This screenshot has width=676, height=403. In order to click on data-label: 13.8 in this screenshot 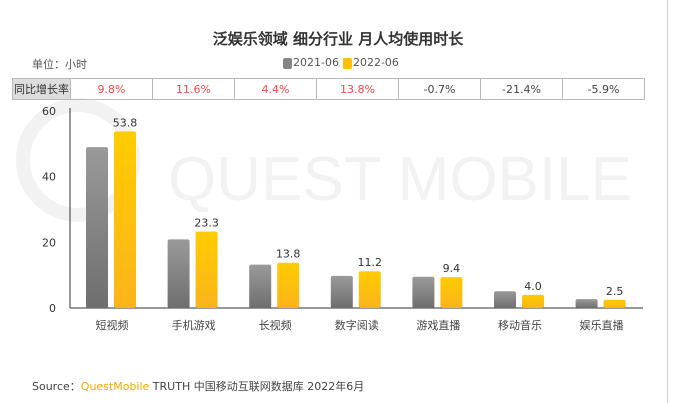, I will do `click(288, 254)`.